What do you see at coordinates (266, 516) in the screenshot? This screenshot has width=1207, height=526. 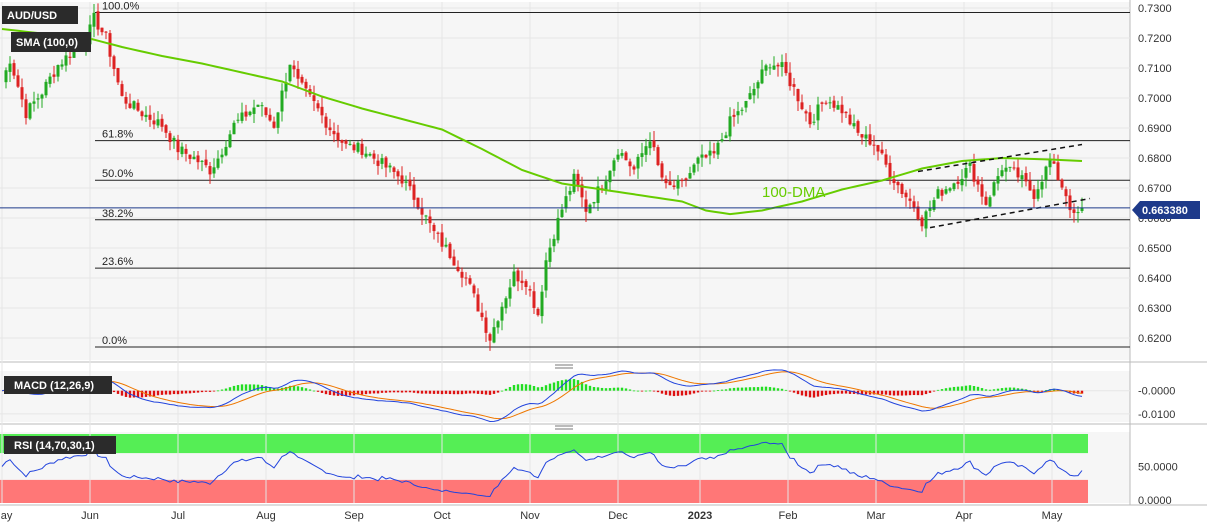 I see `month-label: Aug` at bounding box center [266, 516].